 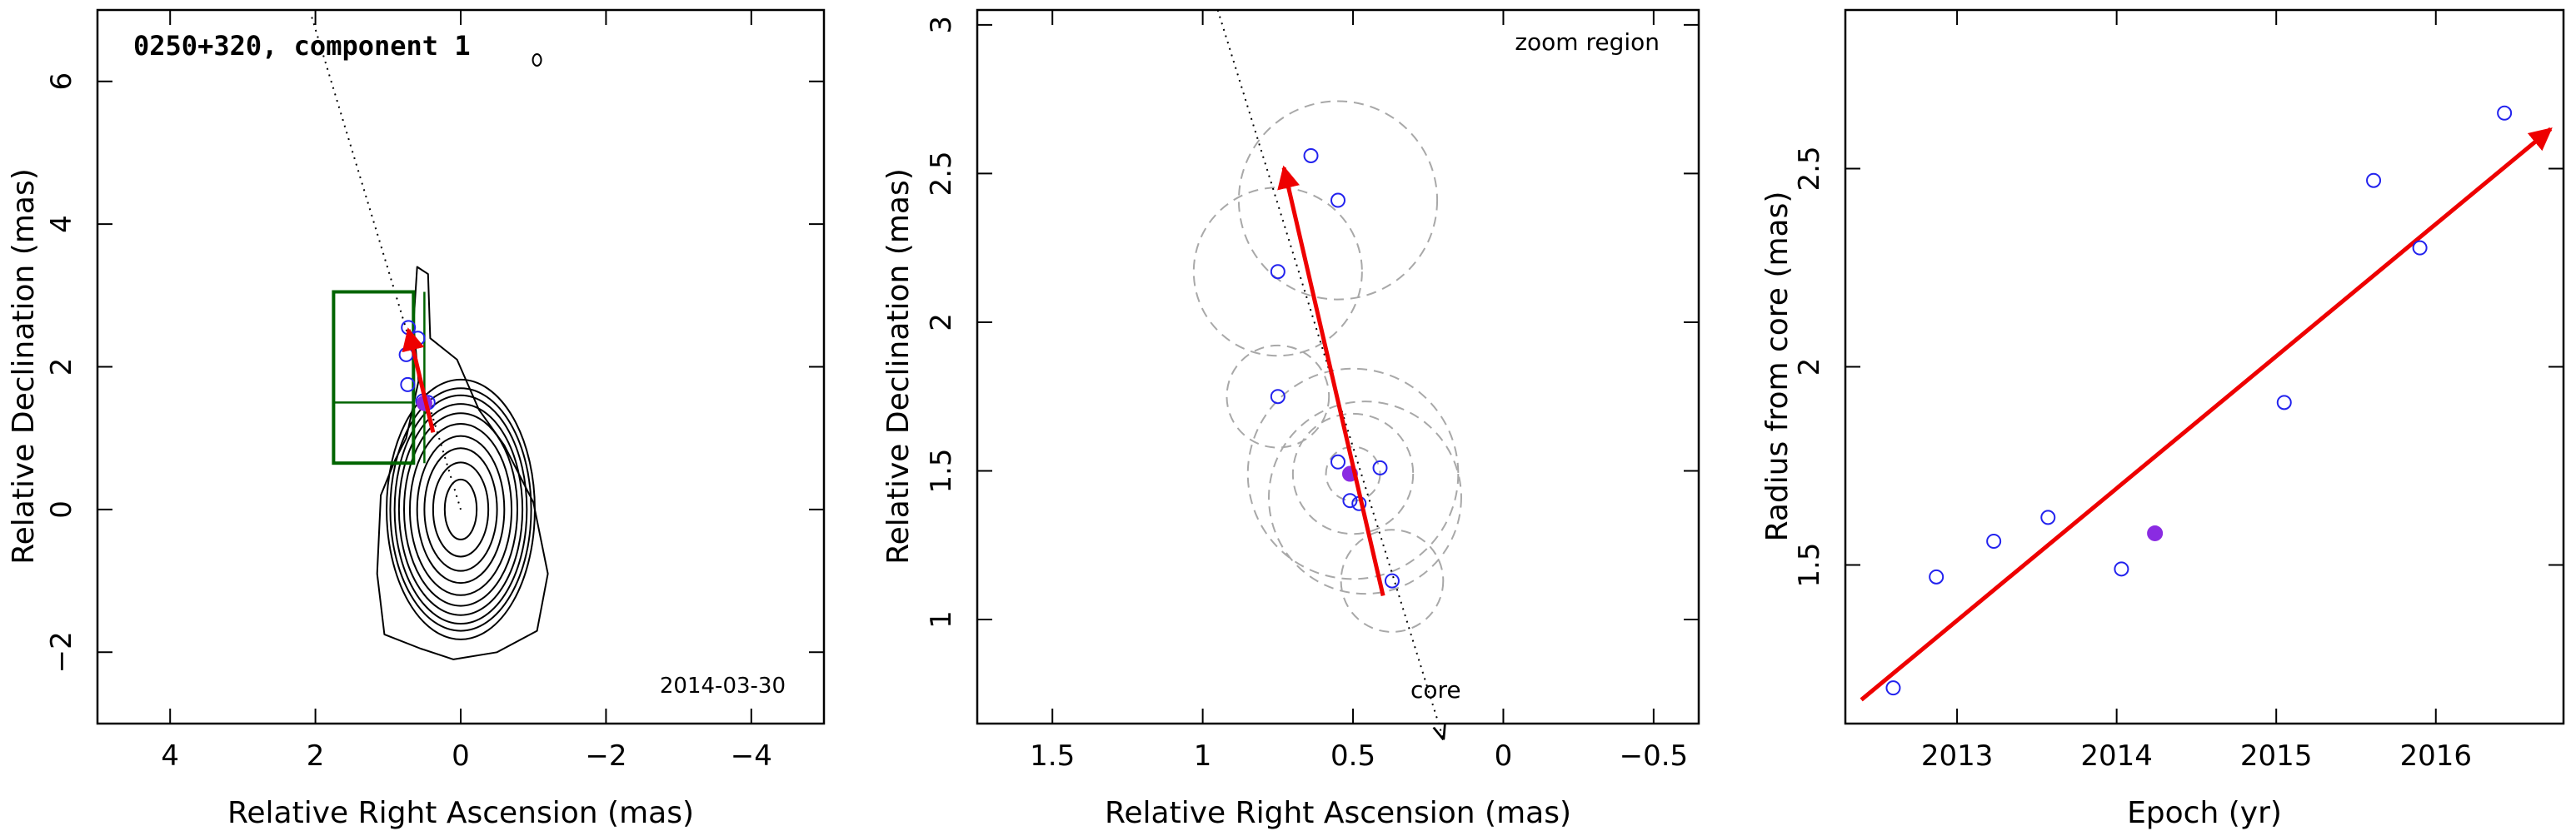 What do you see at coordinates (61, 224) in the screenshot?
I see `y-tick-label: 4` at bounding box center [61, 224].